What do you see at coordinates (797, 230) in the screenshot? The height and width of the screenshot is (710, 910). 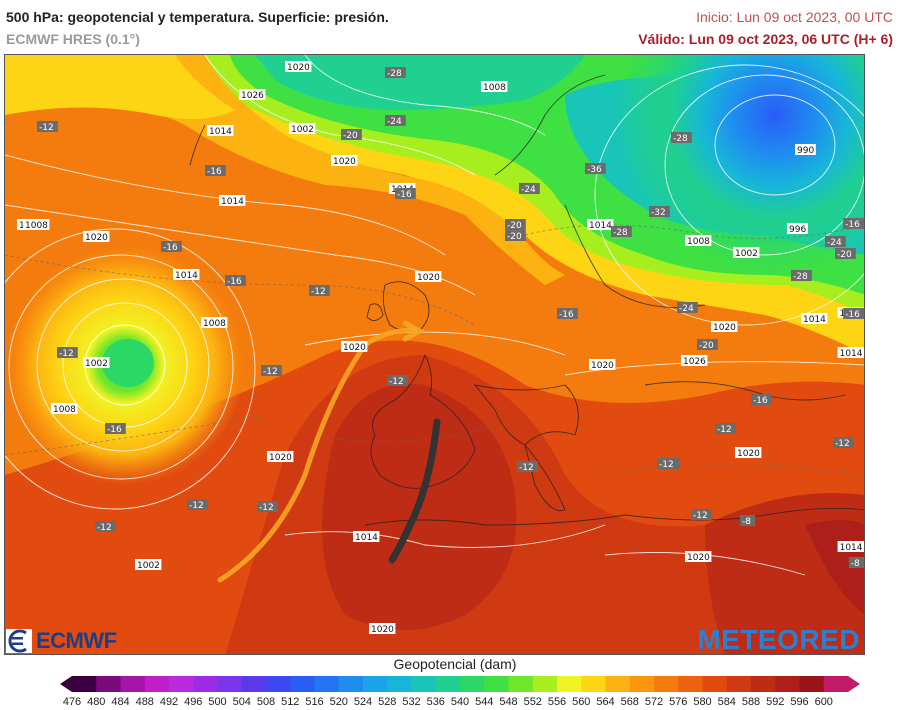 I see `pressure-label-text: 996` at bounding box center [797, 230].